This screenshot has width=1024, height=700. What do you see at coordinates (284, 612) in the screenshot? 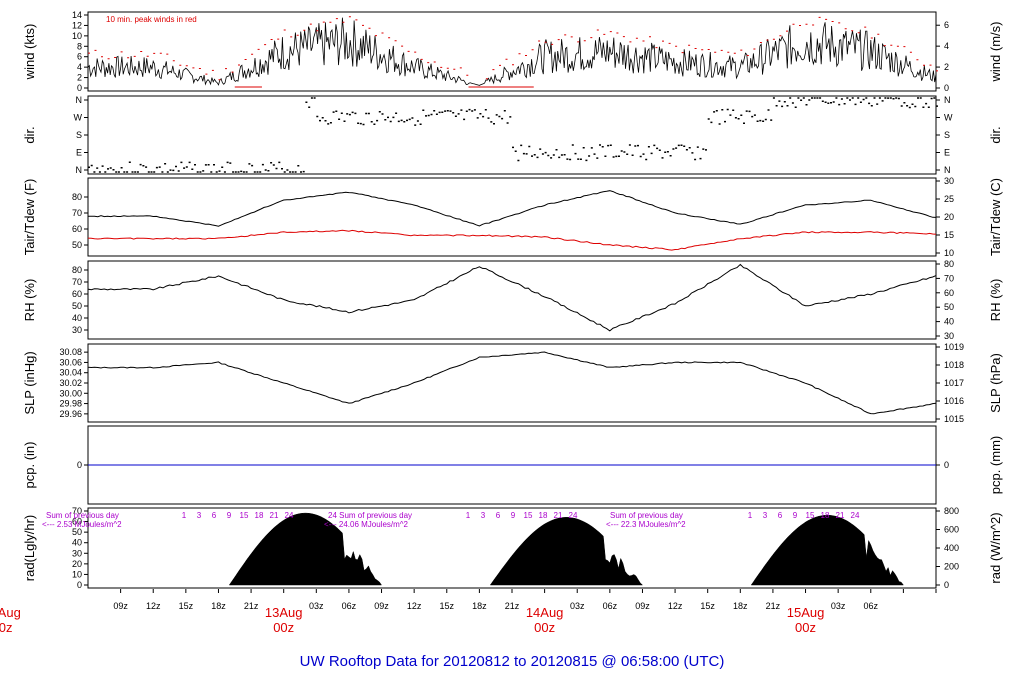
I see `x-date-label: 13Aug` at bounding box center [284, 612].